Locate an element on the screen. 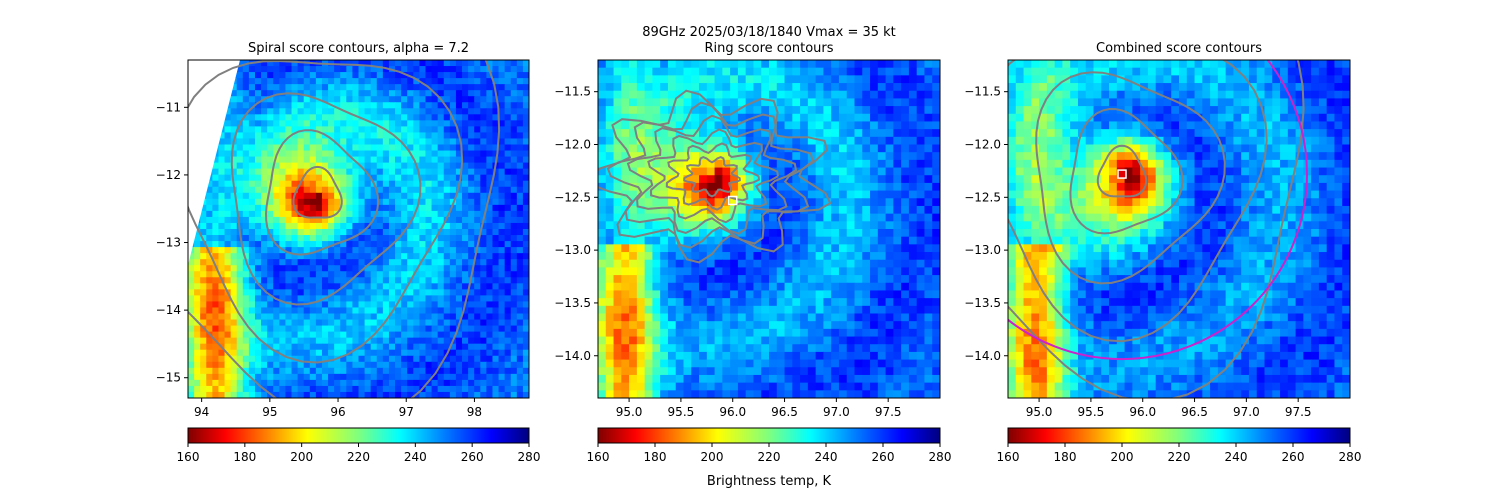  x-tick-label: 95 is located at coordinates (269, 412).